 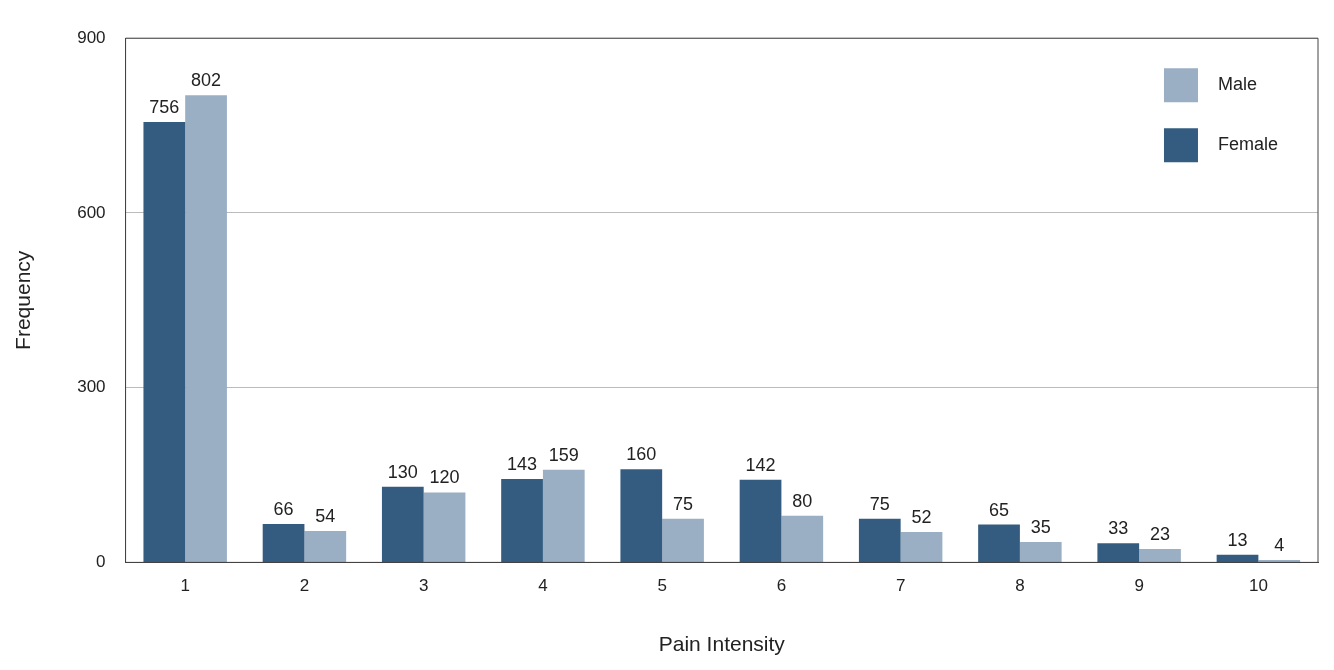 I want to click on y-tick-label: 900, so click(x=91, y=37).